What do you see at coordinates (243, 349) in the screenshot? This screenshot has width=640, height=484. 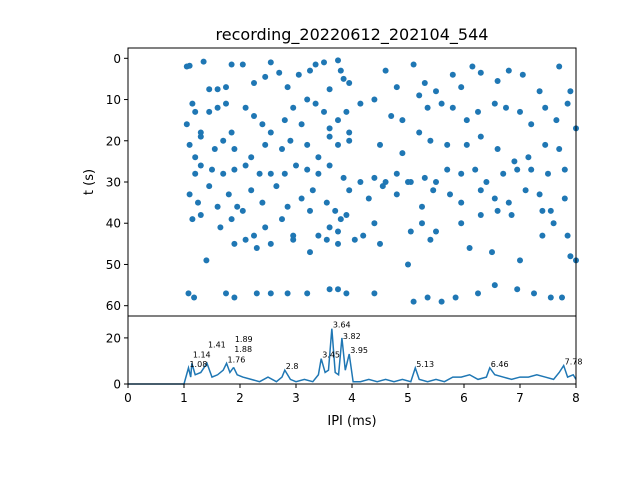 I see `peak-annotation: 1.88` at bounding box center [243, 349].